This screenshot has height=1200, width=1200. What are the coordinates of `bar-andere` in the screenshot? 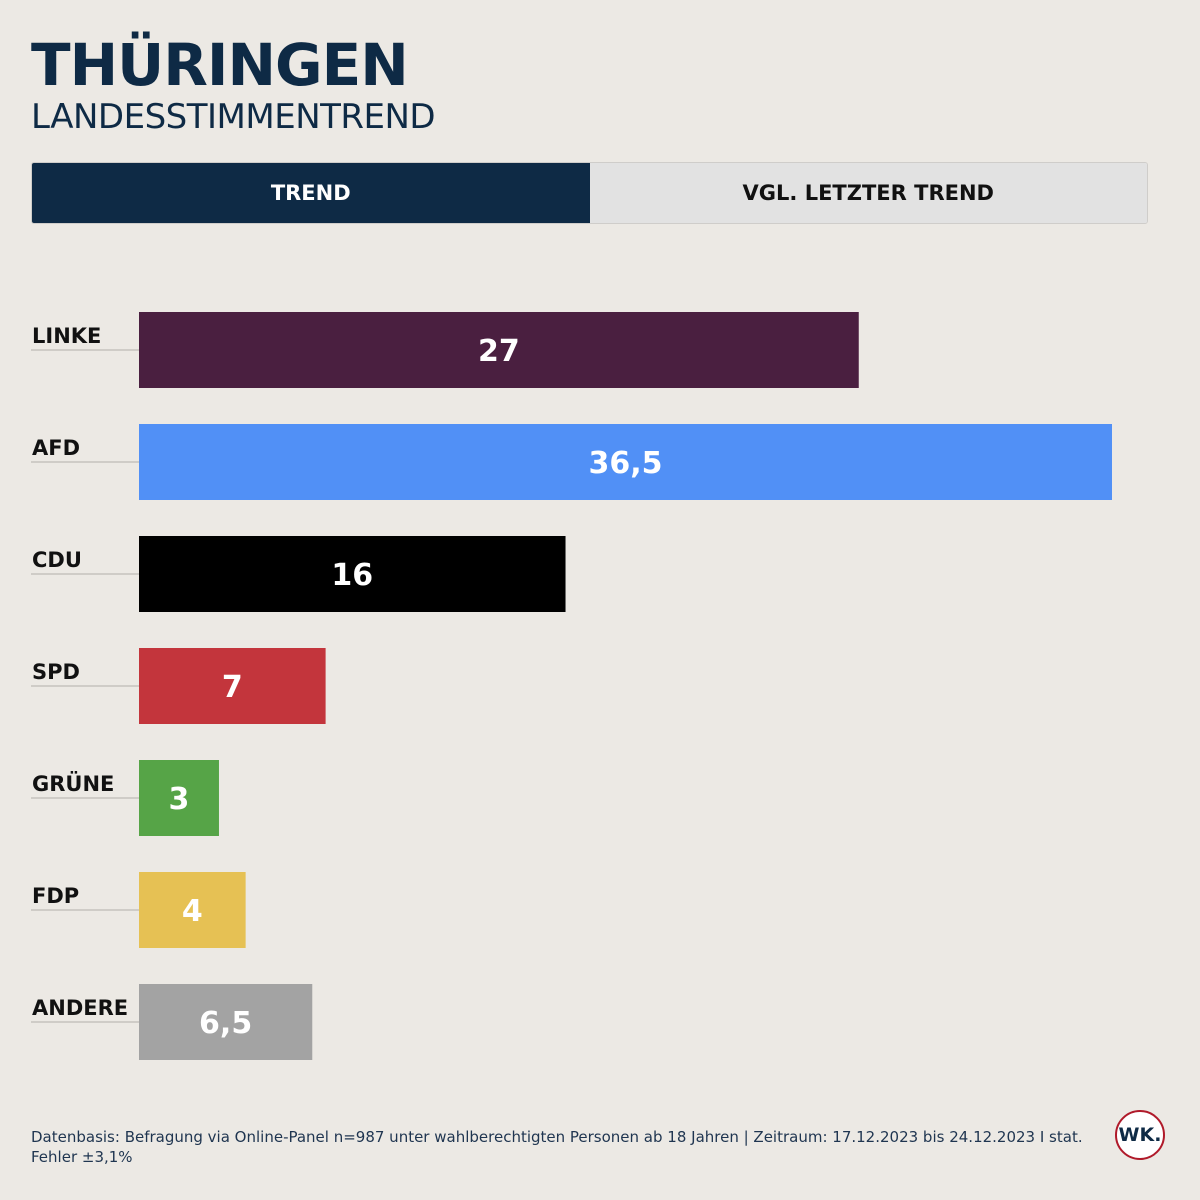 It's located at (226, 1022).